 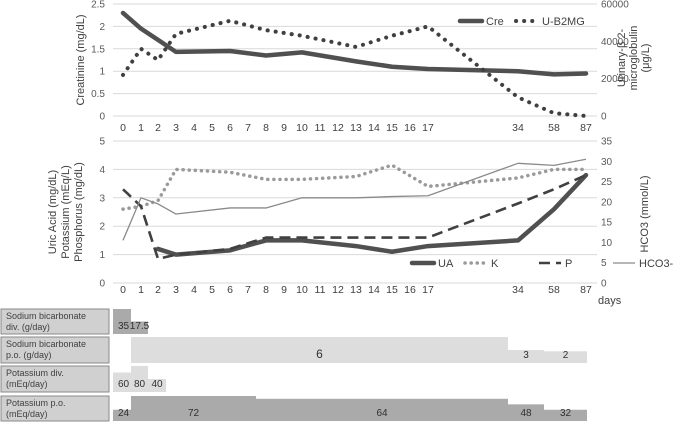 I want to click on x-tick-label: 6, so click(x=230, y=290).